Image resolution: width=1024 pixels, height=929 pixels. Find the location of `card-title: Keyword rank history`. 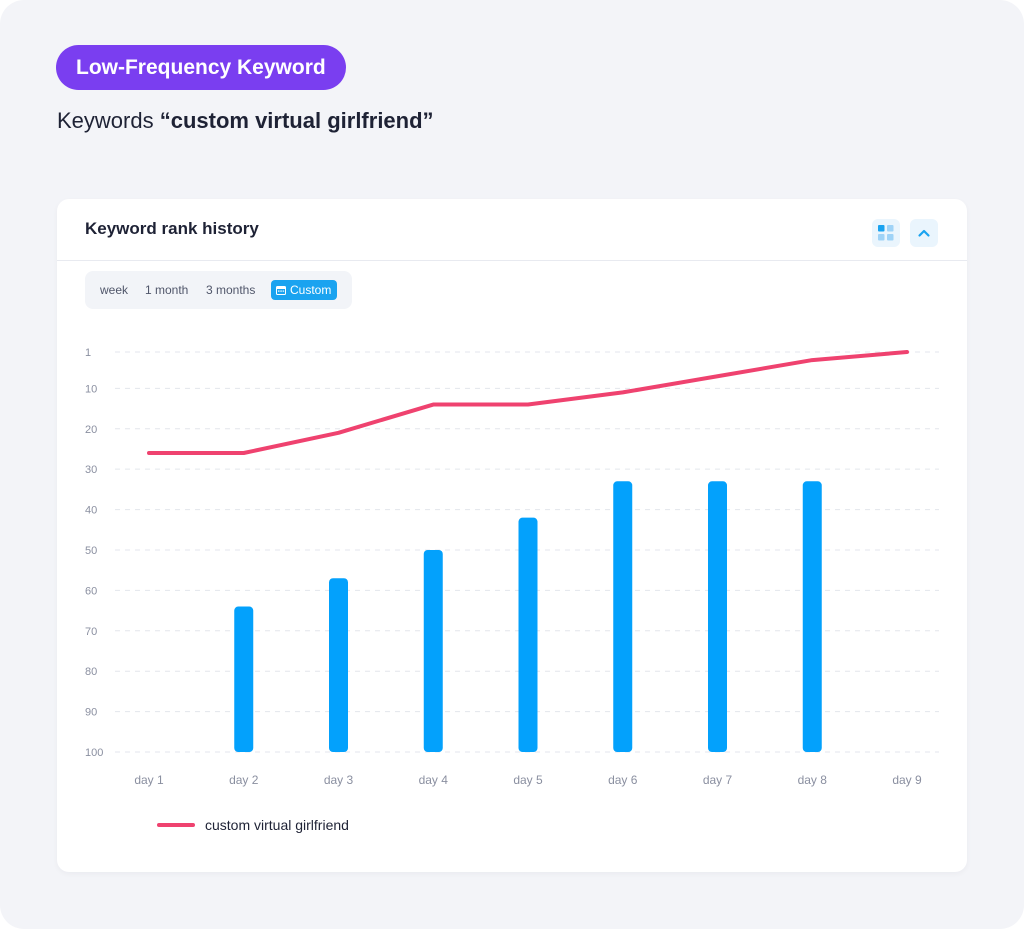

card-title: Keyword rank history is located at coordinates (172, 228).